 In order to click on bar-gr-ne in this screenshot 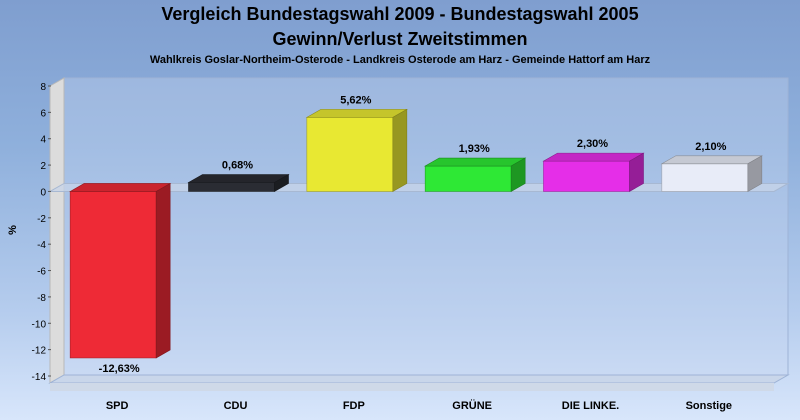, I will do `click(468, 178)`.